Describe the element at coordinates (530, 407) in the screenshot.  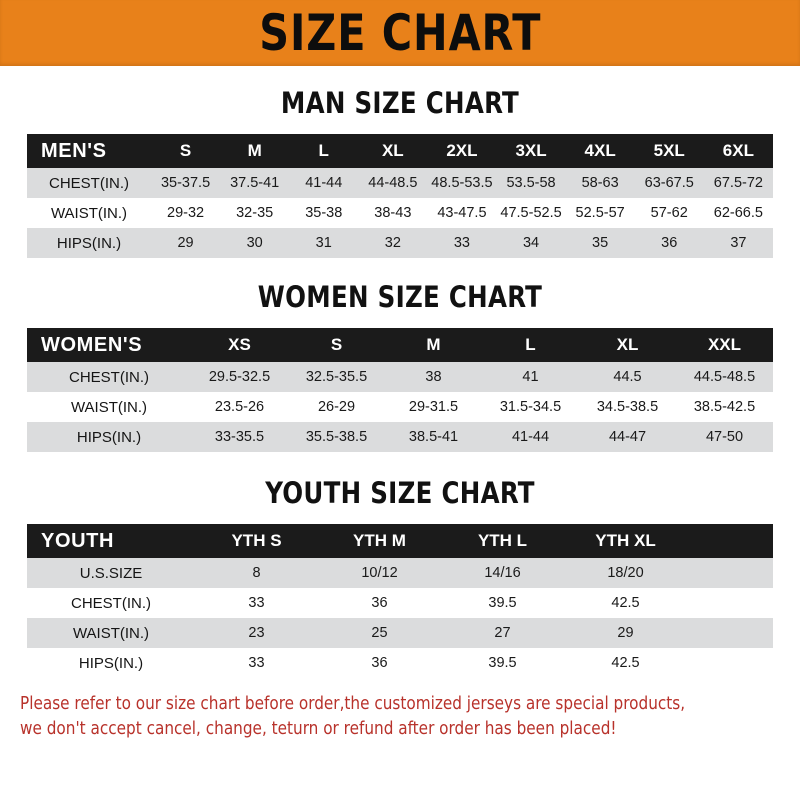
I see `women-waist-3: 31.5-34.5` at that location.